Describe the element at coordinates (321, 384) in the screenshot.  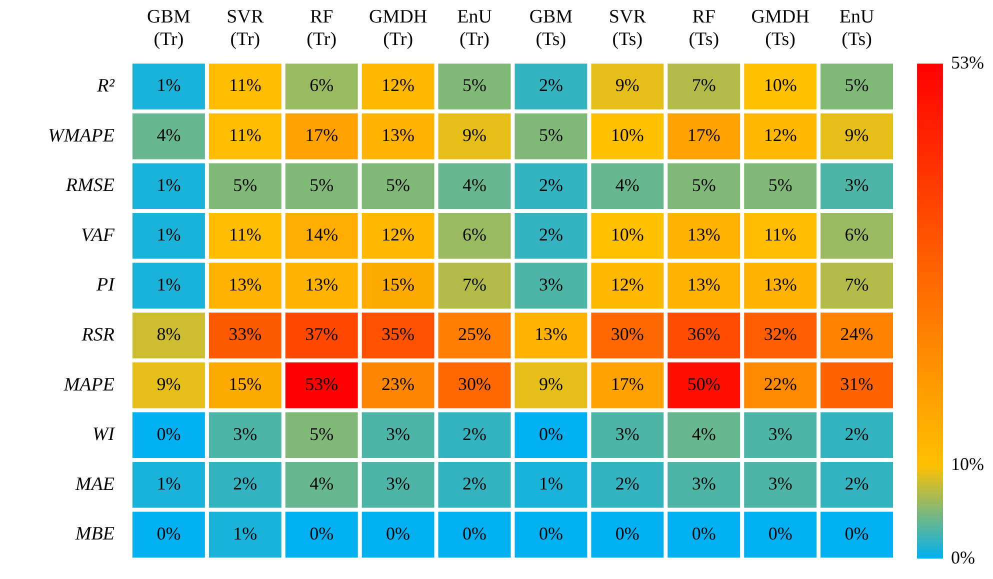
I see `data-label: 53%` at that location.